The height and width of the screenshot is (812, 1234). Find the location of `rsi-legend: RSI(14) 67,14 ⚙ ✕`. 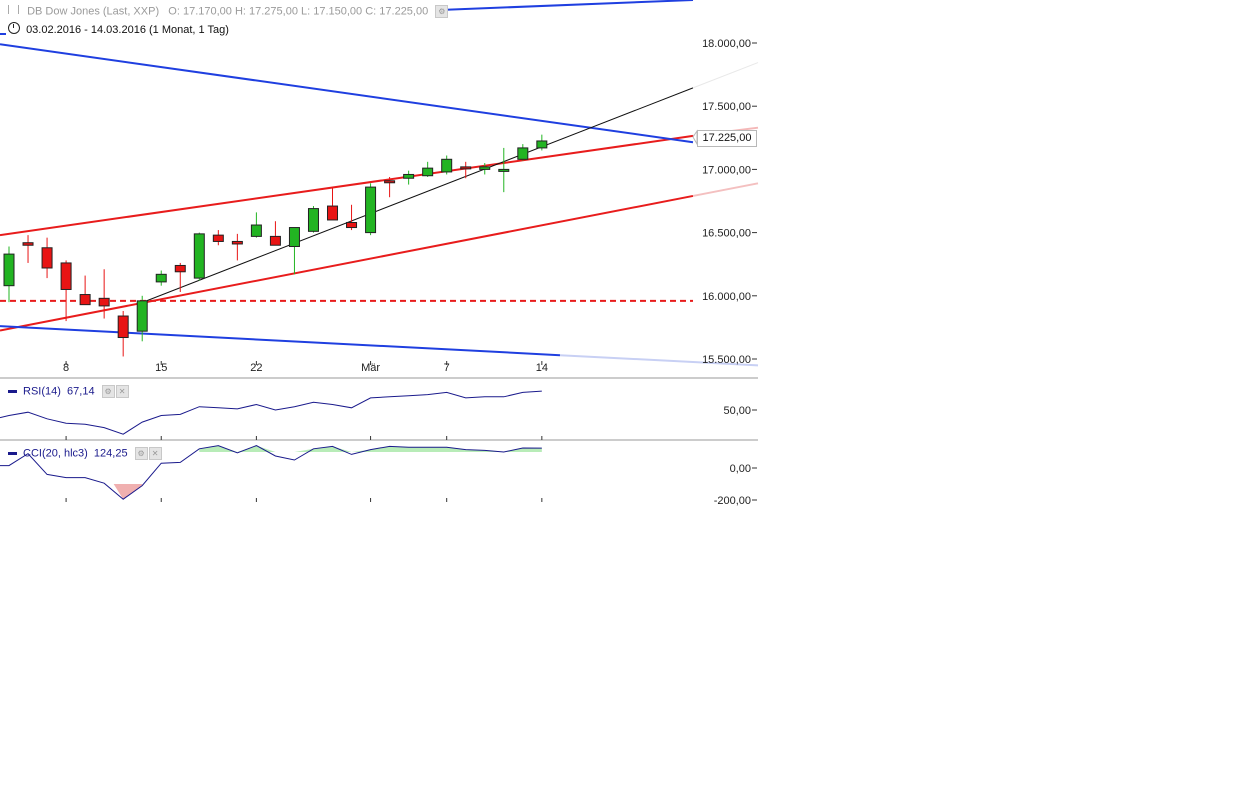

rsi-legend: RSI(14) 67,14 ⚙ ✕ is located at coordinates (68, 391).